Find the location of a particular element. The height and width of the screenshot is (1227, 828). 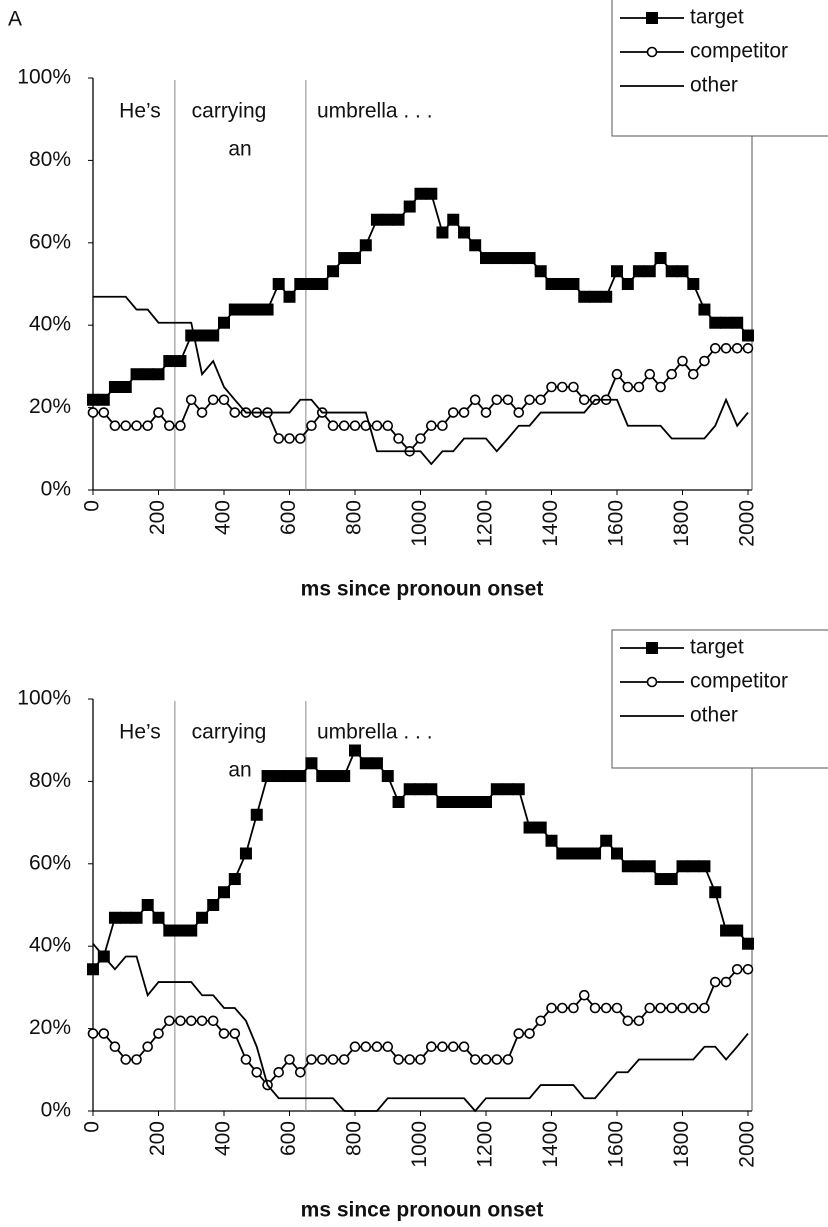

x-tick-label: 1000 is located at coordinates (419, 523).